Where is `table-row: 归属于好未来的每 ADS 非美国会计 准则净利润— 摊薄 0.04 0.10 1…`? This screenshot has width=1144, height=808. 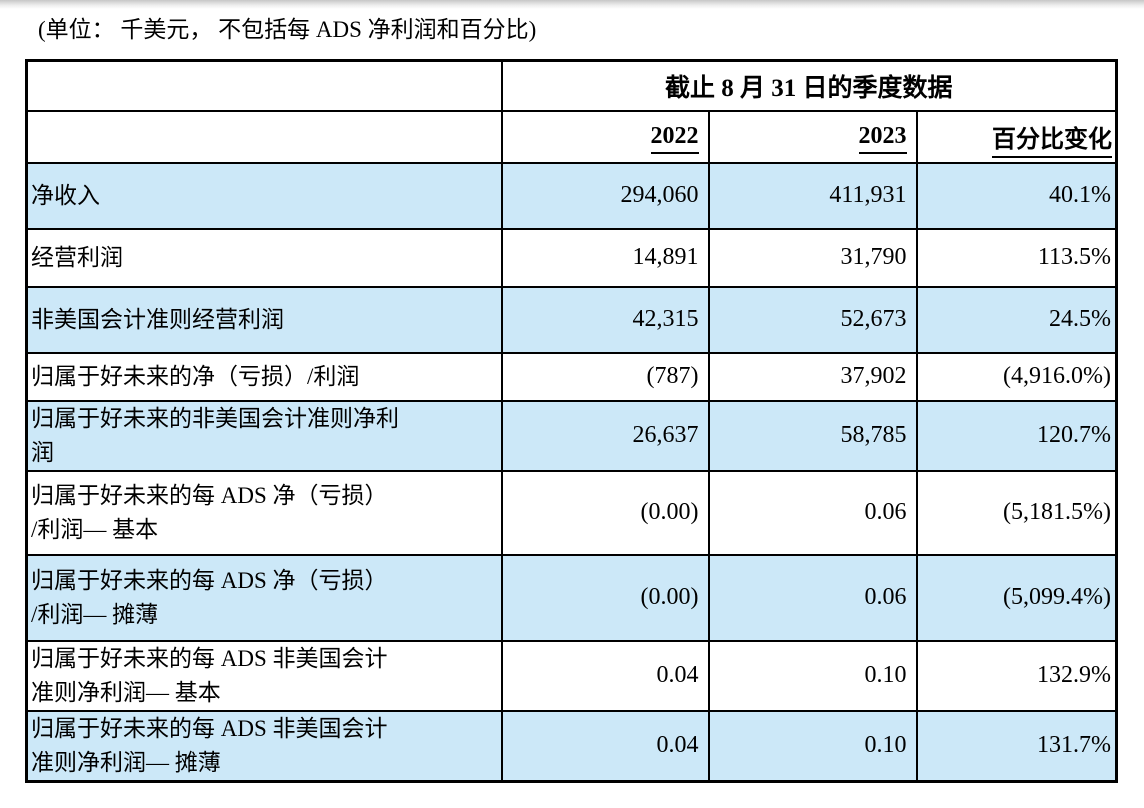
table-row: 归属于好未来的每 ADS 非美国会计 准则净利润— 摊薄 0.04 0.10 1… is located at coordinates (571, 745).